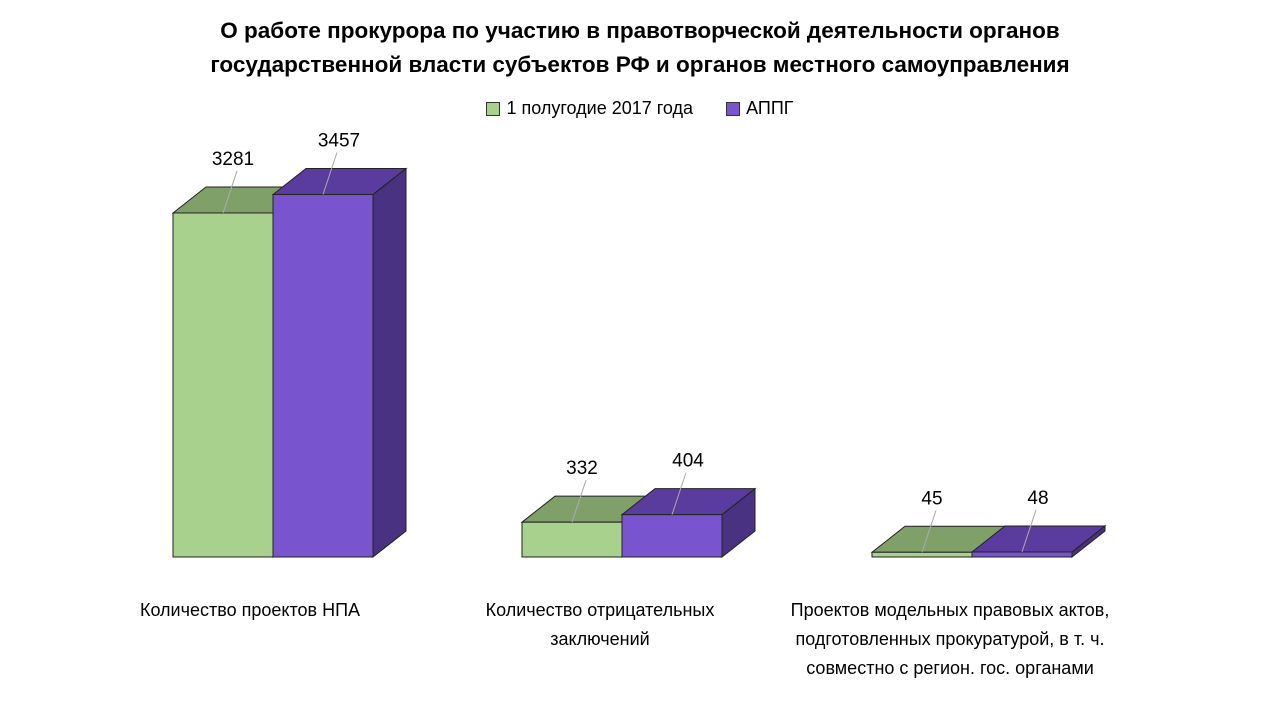  I want to click on legend: 1 полугодие 2017 года АППГ, so click(640, 109).